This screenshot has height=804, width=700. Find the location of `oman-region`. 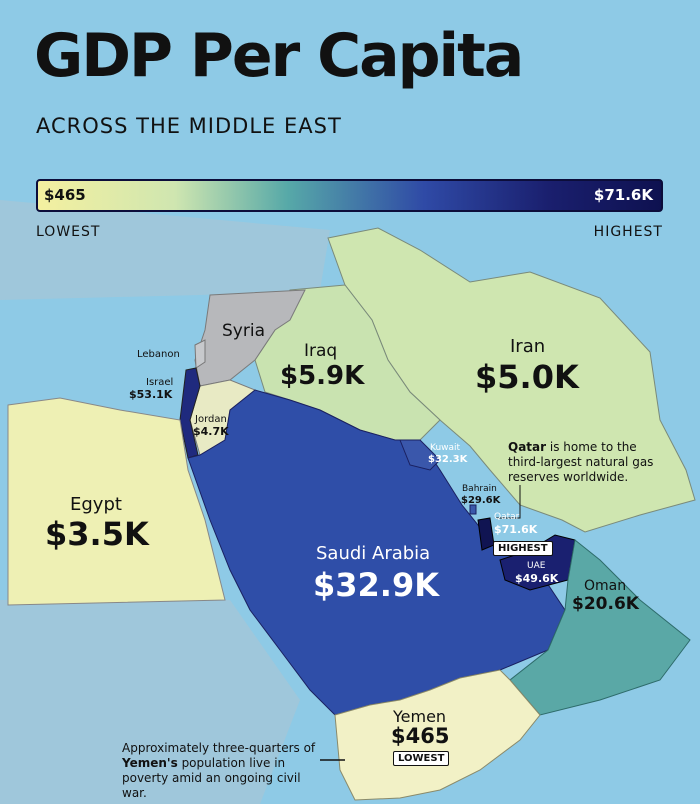

oman-region is located at coordinates (600, 627).